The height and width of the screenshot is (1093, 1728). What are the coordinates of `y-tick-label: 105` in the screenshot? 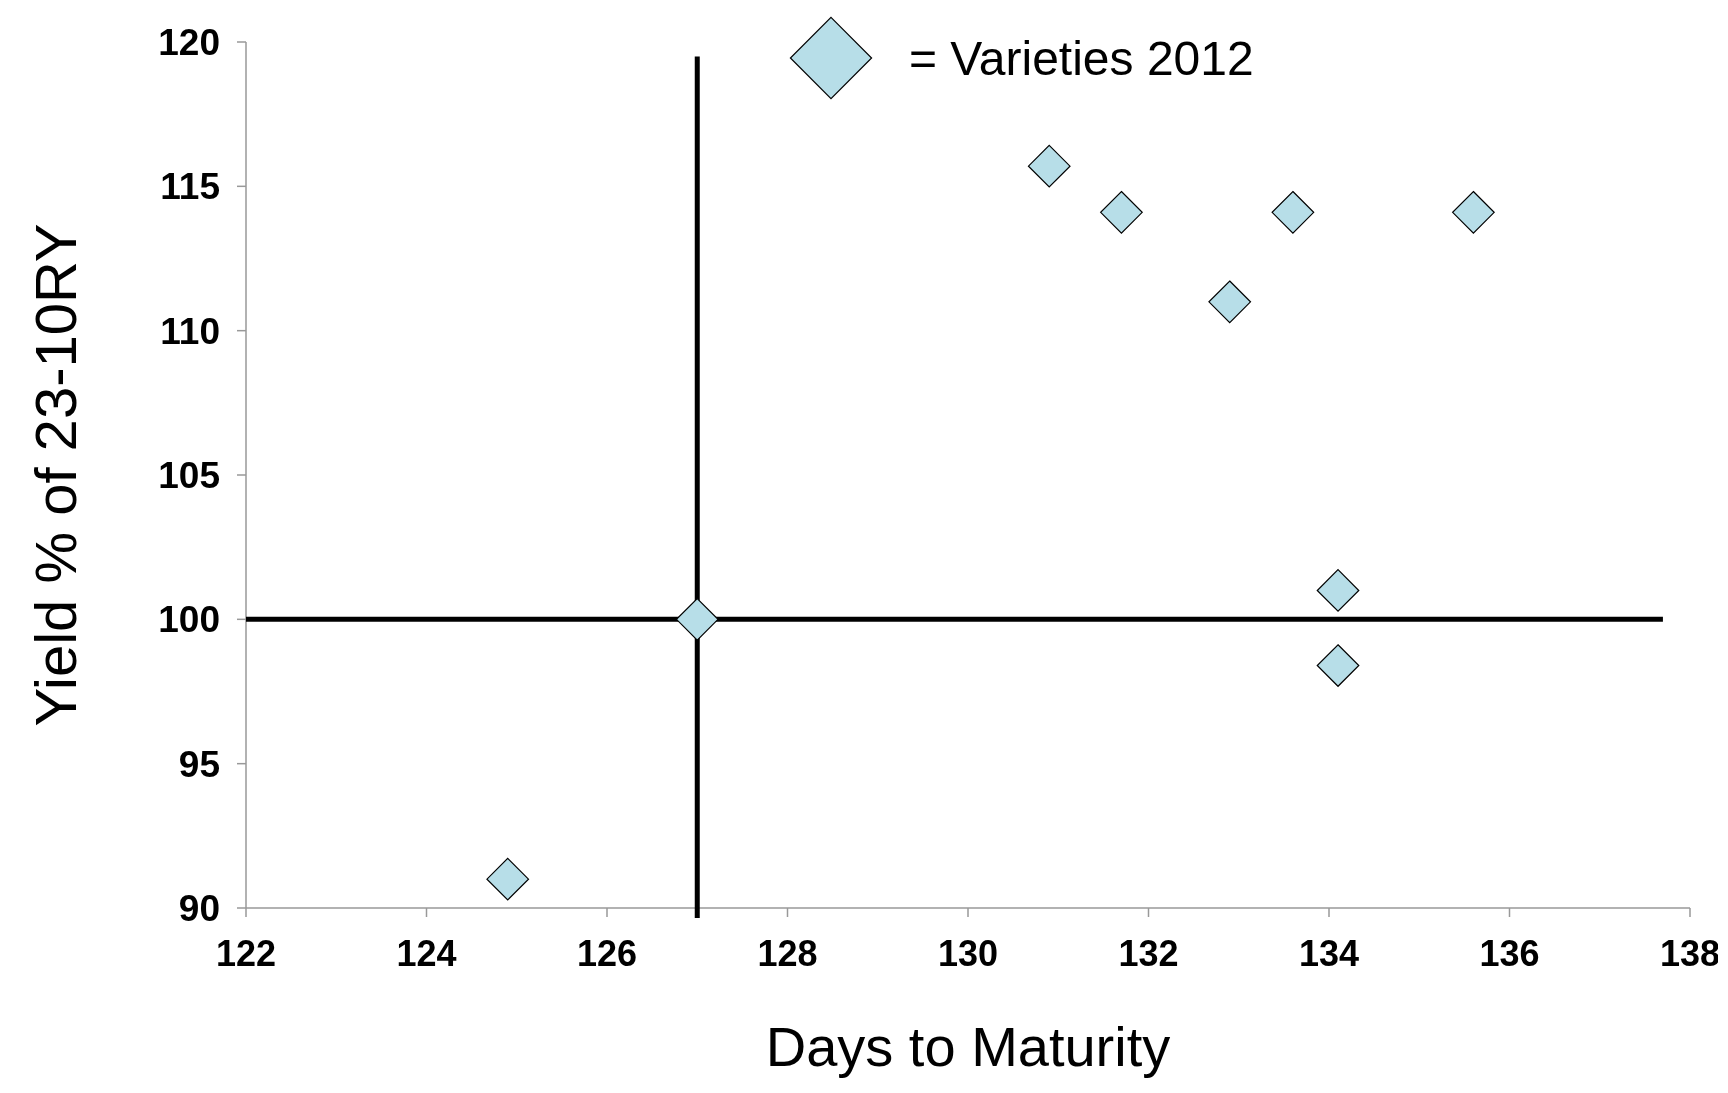 It's located at (189, 475).